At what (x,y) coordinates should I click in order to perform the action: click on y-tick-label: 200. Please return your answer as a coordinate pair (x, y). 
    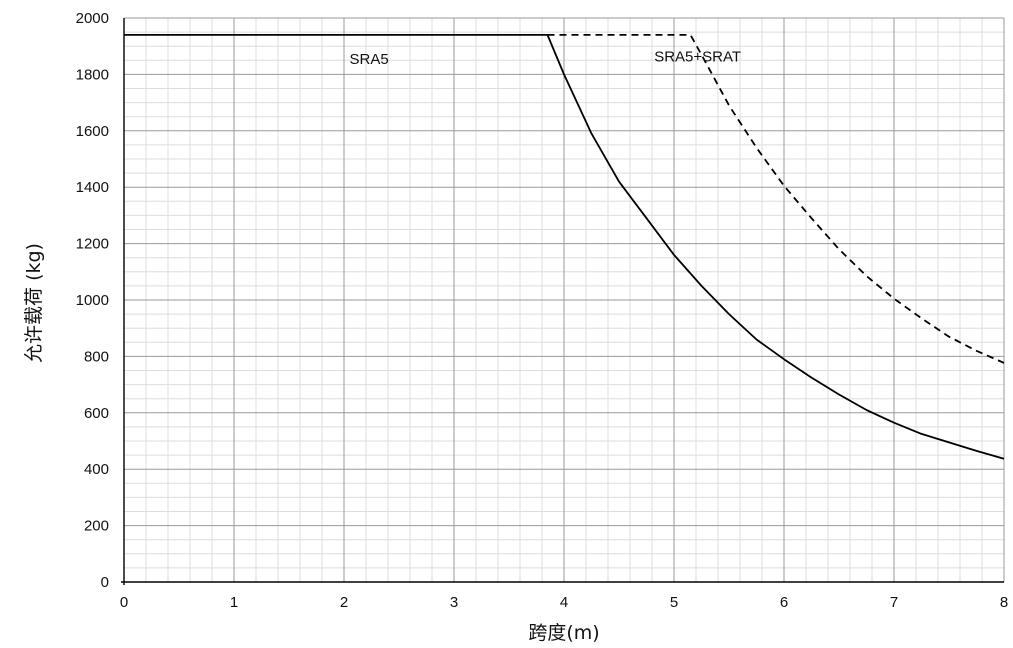
    Looking at the image, I should click on (96, 526).